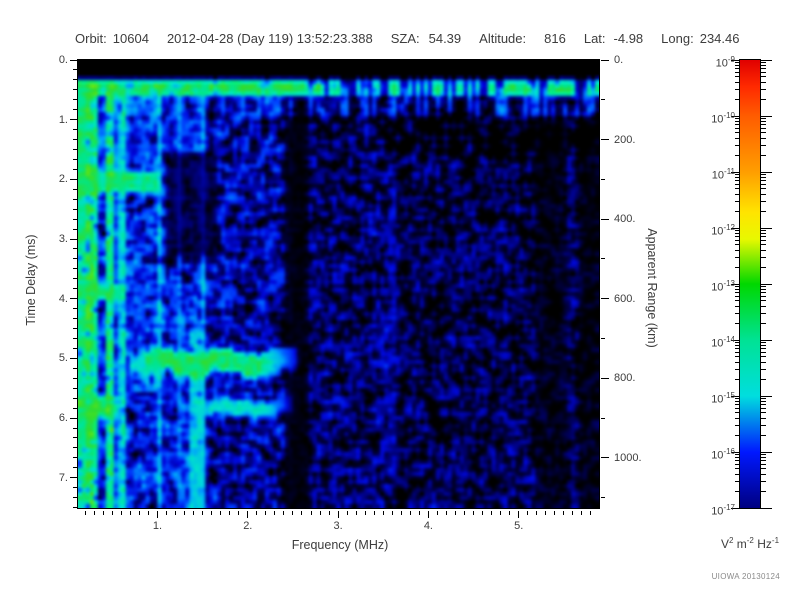  What do you see at coordinates (625, 219) in the screenshot?
I see `y2-tick-label: 400.` at bounding box center [625, 219].